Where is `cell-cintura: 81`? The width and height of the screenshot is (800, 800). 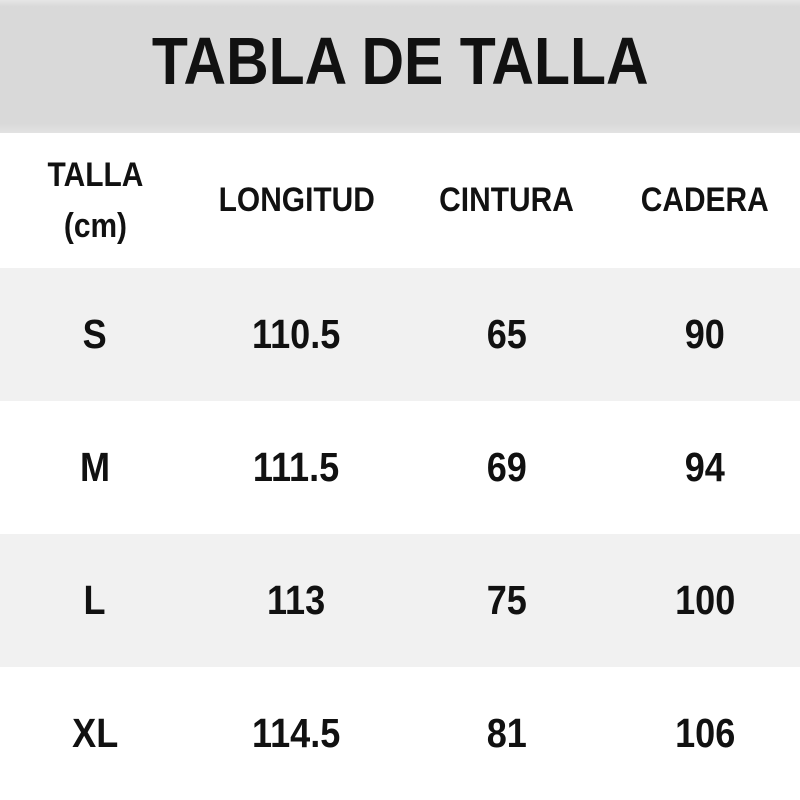 cell-cintura: 81 is located at coordinates (506, 733).